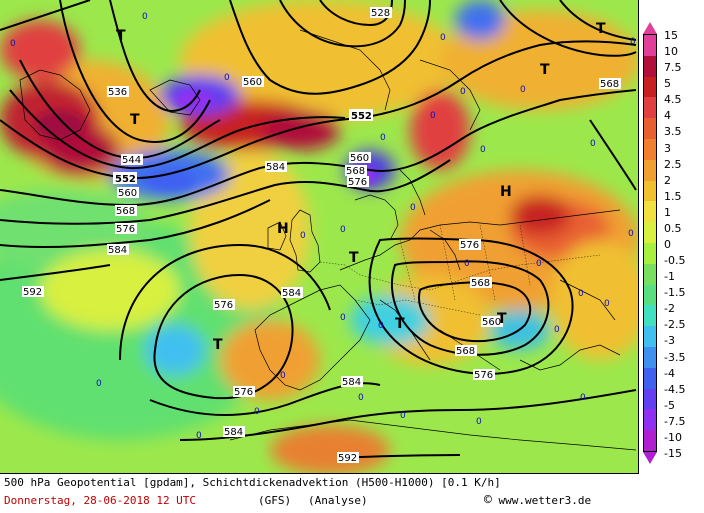  Describe the element at coordinates (275, 500) in the screenshot. I see `model-name: (GFS)` at that location.